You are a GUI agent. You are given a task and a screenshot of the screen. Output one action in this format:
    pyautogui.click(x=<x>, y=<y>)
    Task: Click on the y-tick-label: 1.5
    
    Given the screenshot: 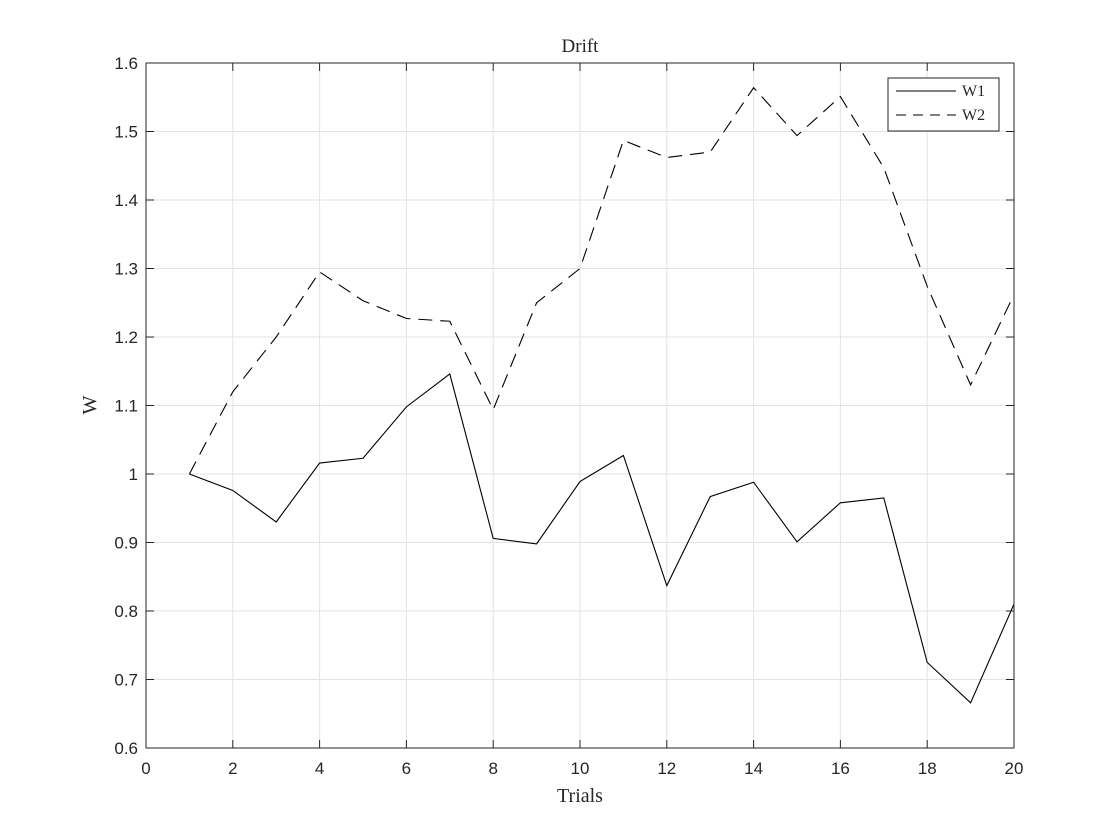 What is the action you would take?
    pyautogui.click(x=126, y=132)
    